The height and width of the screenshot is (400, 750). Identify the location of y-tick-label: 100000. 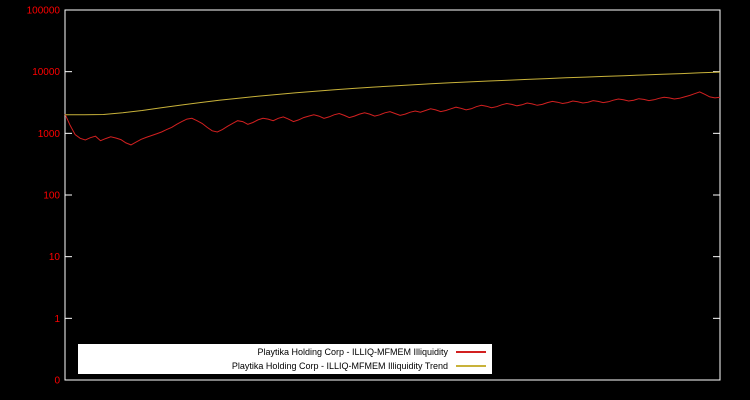
(44, 11).